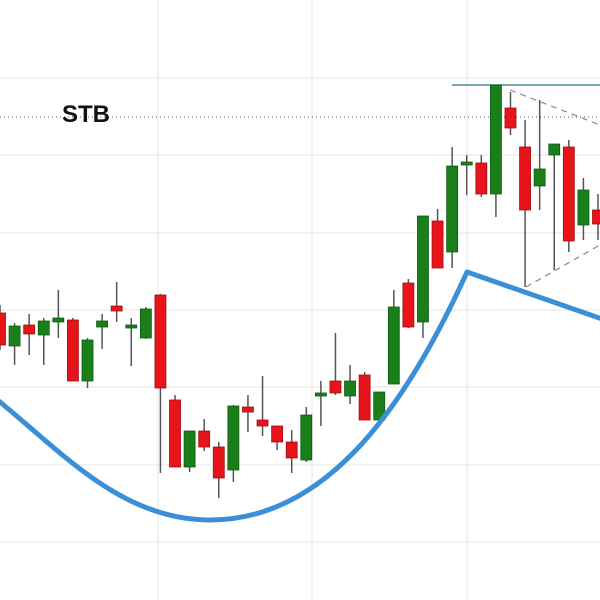 The width and height of the screenshot is (600, 600). I want to click on triangle-upper-line, so click(554, 107).